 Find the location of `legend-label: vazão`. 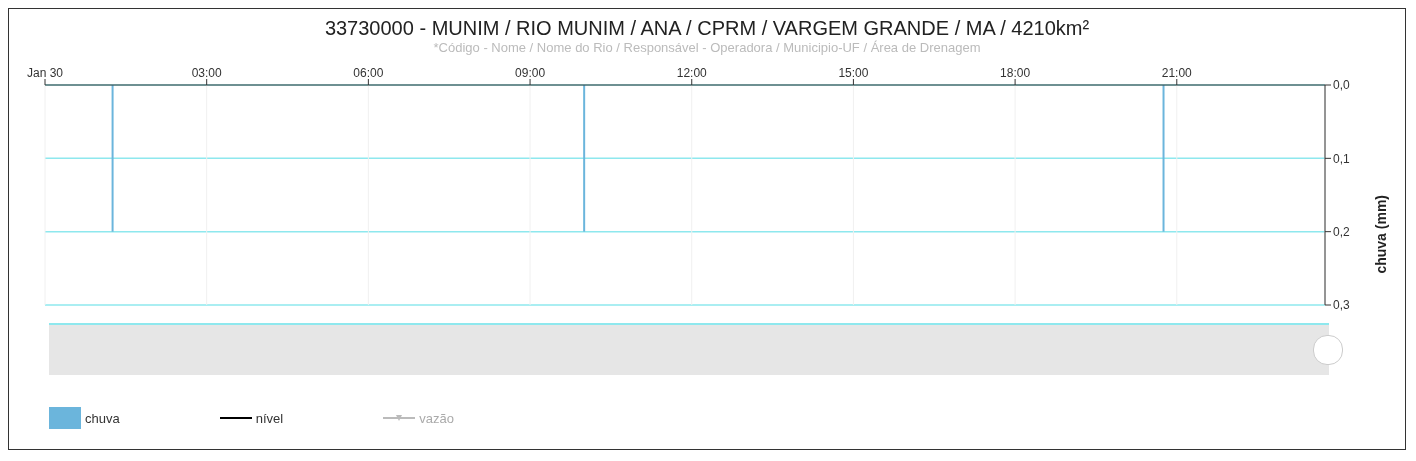

legend-label: vazão is located at coordinates (436, 418).